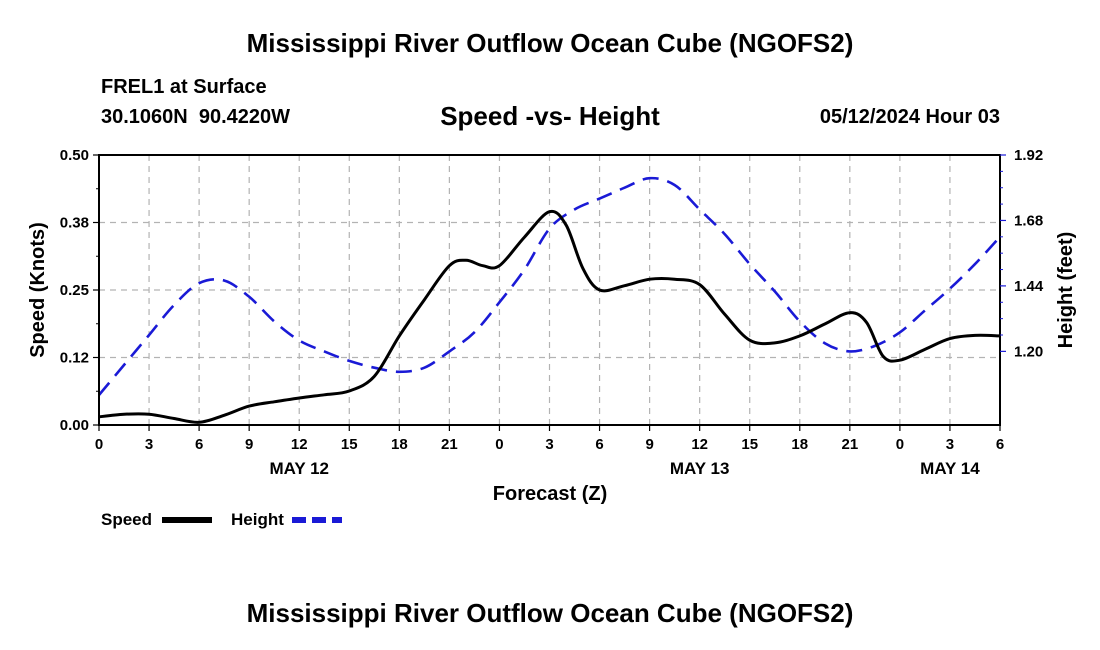 This screenshot has height=650, width=1100. What do you see at coordinates (74, 358) in the screenshot?
I see `y-tick-label: 0.12` at bounding box center [74, 358].